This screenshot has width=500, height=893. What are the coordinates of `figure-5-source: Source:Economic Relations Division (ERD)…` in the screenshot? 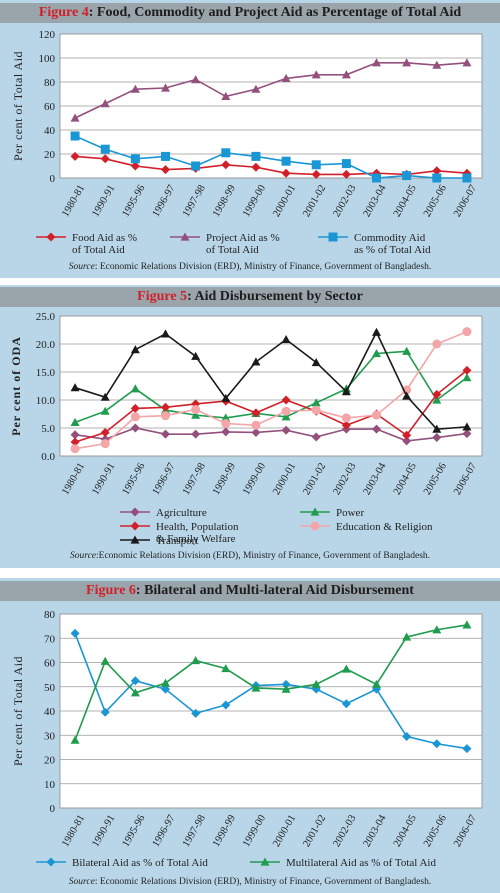 It's located at (250, 556).